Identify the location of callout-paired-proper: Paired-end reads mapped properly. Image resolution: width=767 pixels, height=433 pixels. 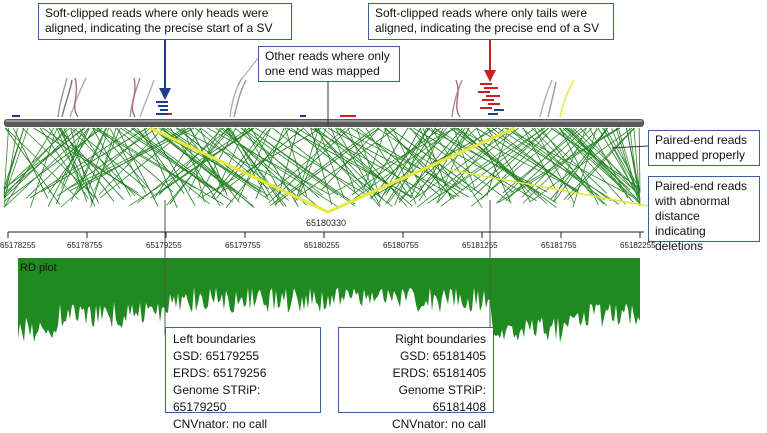
(704, 148).